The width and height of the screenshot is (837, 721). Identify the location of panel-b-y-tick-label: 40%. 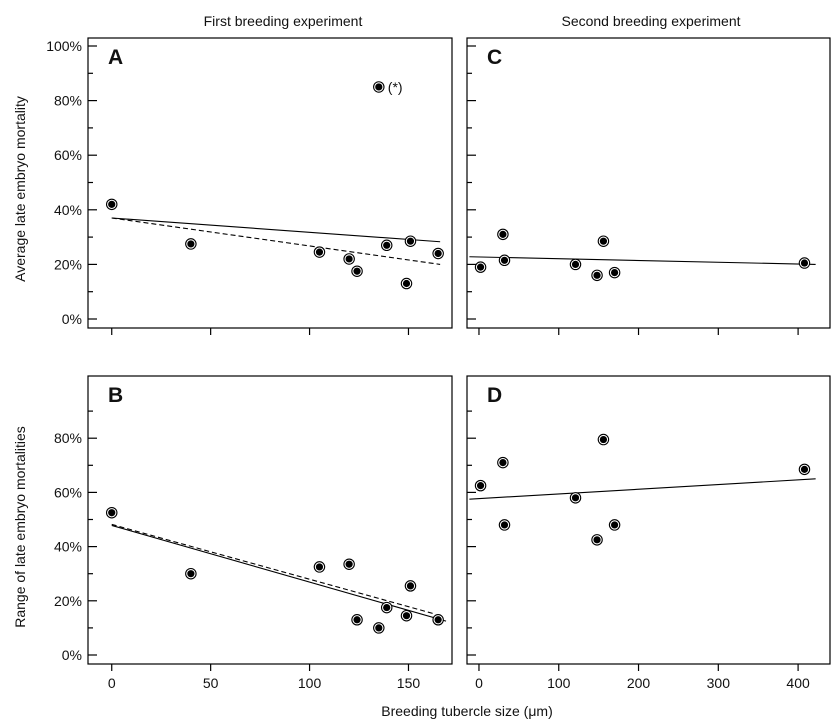
(68, 547).